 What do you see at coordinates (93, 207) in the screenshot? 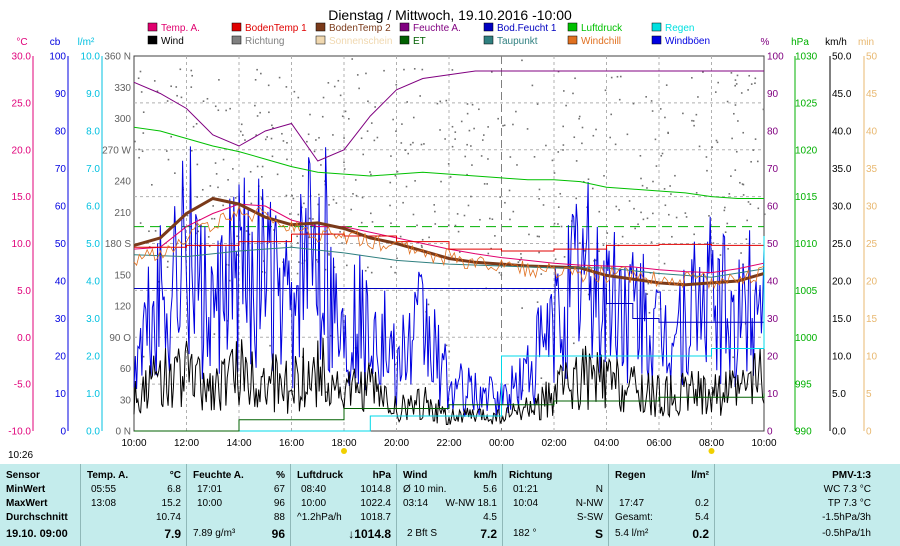
I see `y-tick-label: 6.0` at bounding box center [93, 207].